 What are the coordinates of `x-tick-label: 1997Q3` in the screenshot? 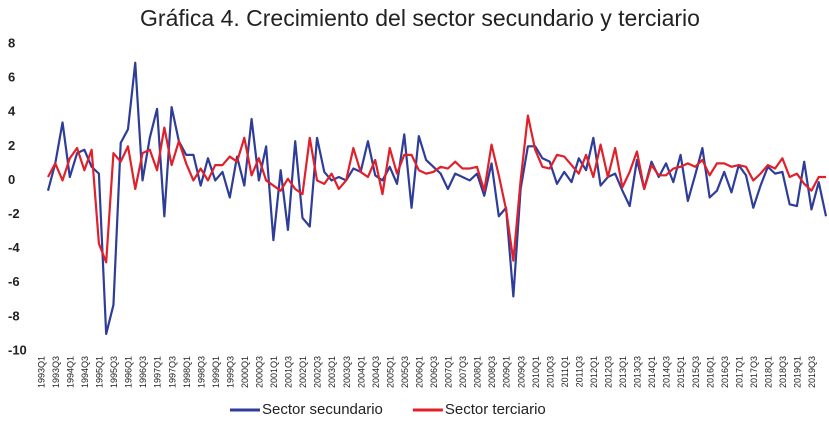 It's located at (172, 372).